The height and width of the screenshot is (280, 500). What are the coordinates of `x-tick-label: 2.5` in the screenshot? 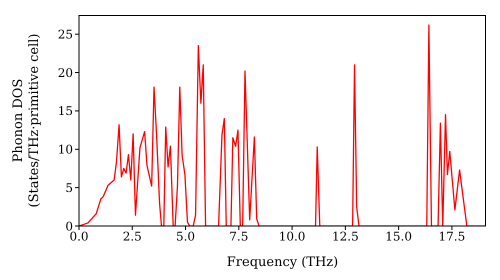 It's located at (132, 237).